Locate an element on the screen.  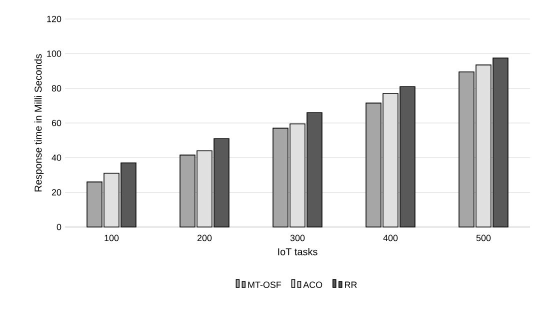
x-tick-label: 300 is located at coordinates (297, 238).